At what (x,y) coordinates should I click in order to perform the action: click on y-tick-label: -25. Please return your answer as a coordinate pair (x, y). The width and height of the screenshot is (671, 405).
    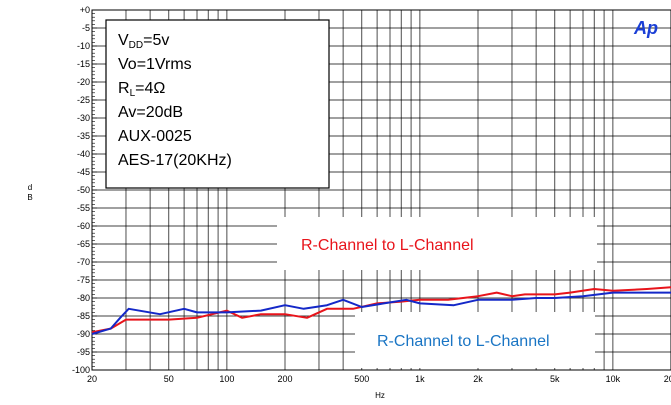
    Looking at the image, I should click on (83, 100).